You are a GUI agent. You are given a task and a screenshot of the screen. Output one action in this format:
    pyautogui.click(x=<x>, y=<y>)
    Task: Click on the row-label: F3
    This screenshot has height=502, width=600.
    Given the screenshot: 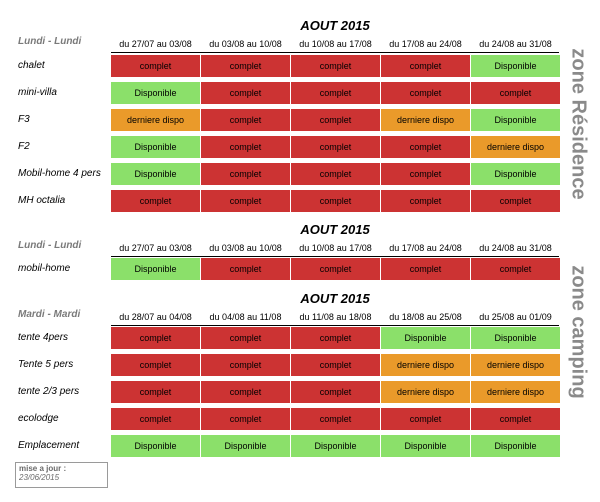 What is the action you would take?
    pyautogui.click(x=24, y=119)
    